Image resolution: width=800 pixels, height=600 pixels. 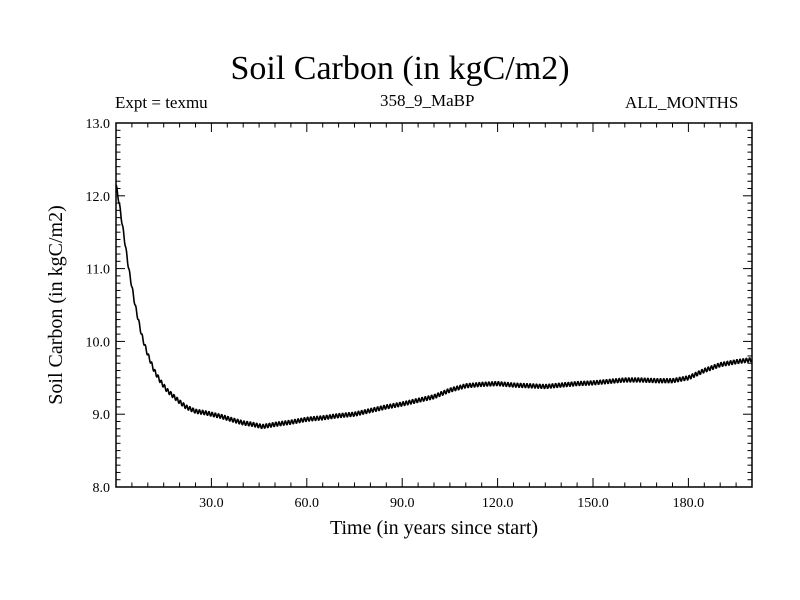 I want to click on x-tick-label: 90.0, so click(x=402, y=503).